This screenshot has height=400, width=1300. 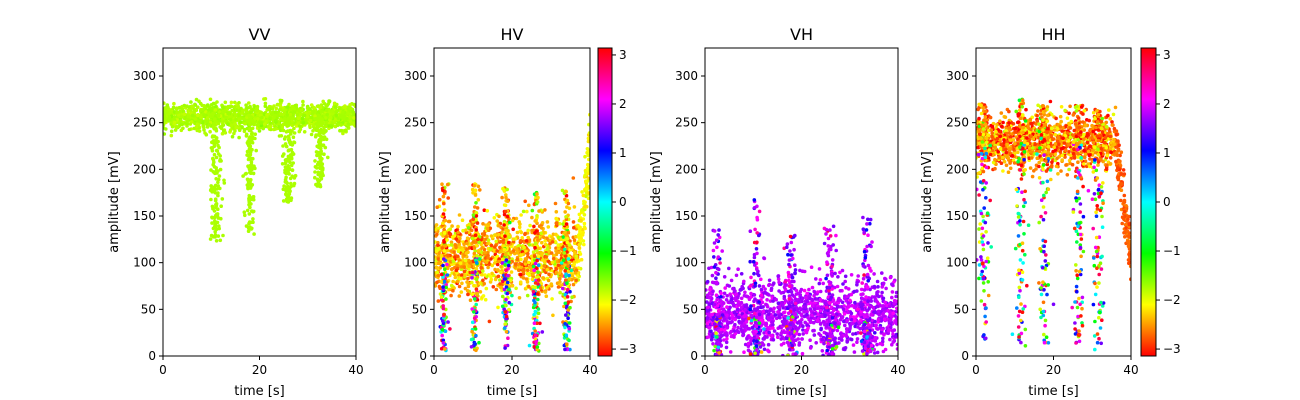 I want to click on colorbar-tick-label: −1, so click(x=628, y=251).